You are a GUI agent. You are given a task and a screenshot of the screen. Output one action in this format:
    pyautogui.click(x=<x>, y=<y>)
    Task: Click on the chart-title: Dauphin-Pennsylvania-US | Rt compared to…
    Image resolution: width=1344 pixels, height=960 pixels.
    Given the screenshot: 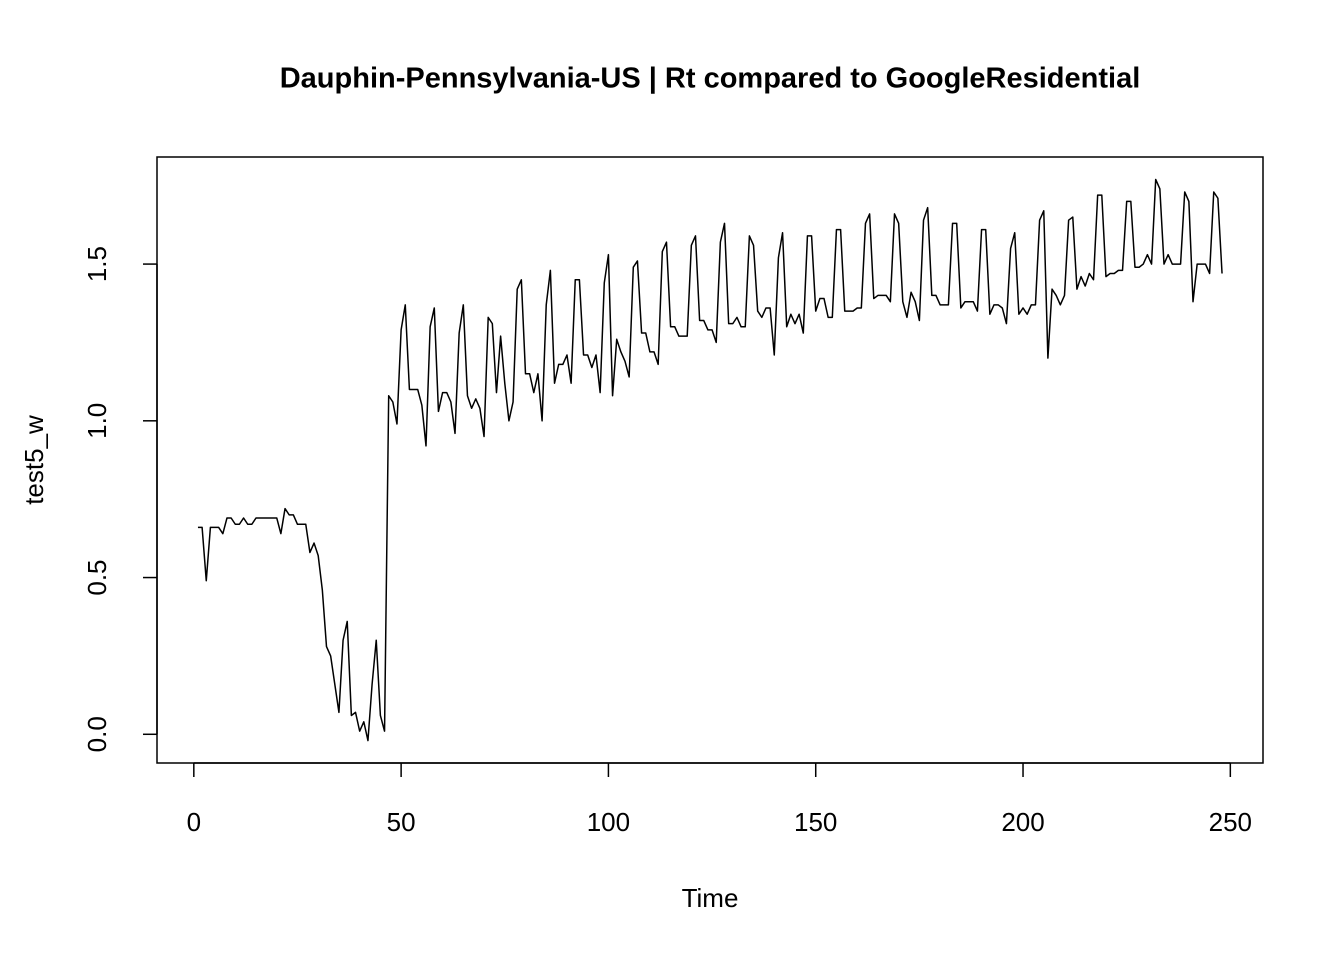 What is the action you would take?
    pyautogui.click(x=710, y=79)
    